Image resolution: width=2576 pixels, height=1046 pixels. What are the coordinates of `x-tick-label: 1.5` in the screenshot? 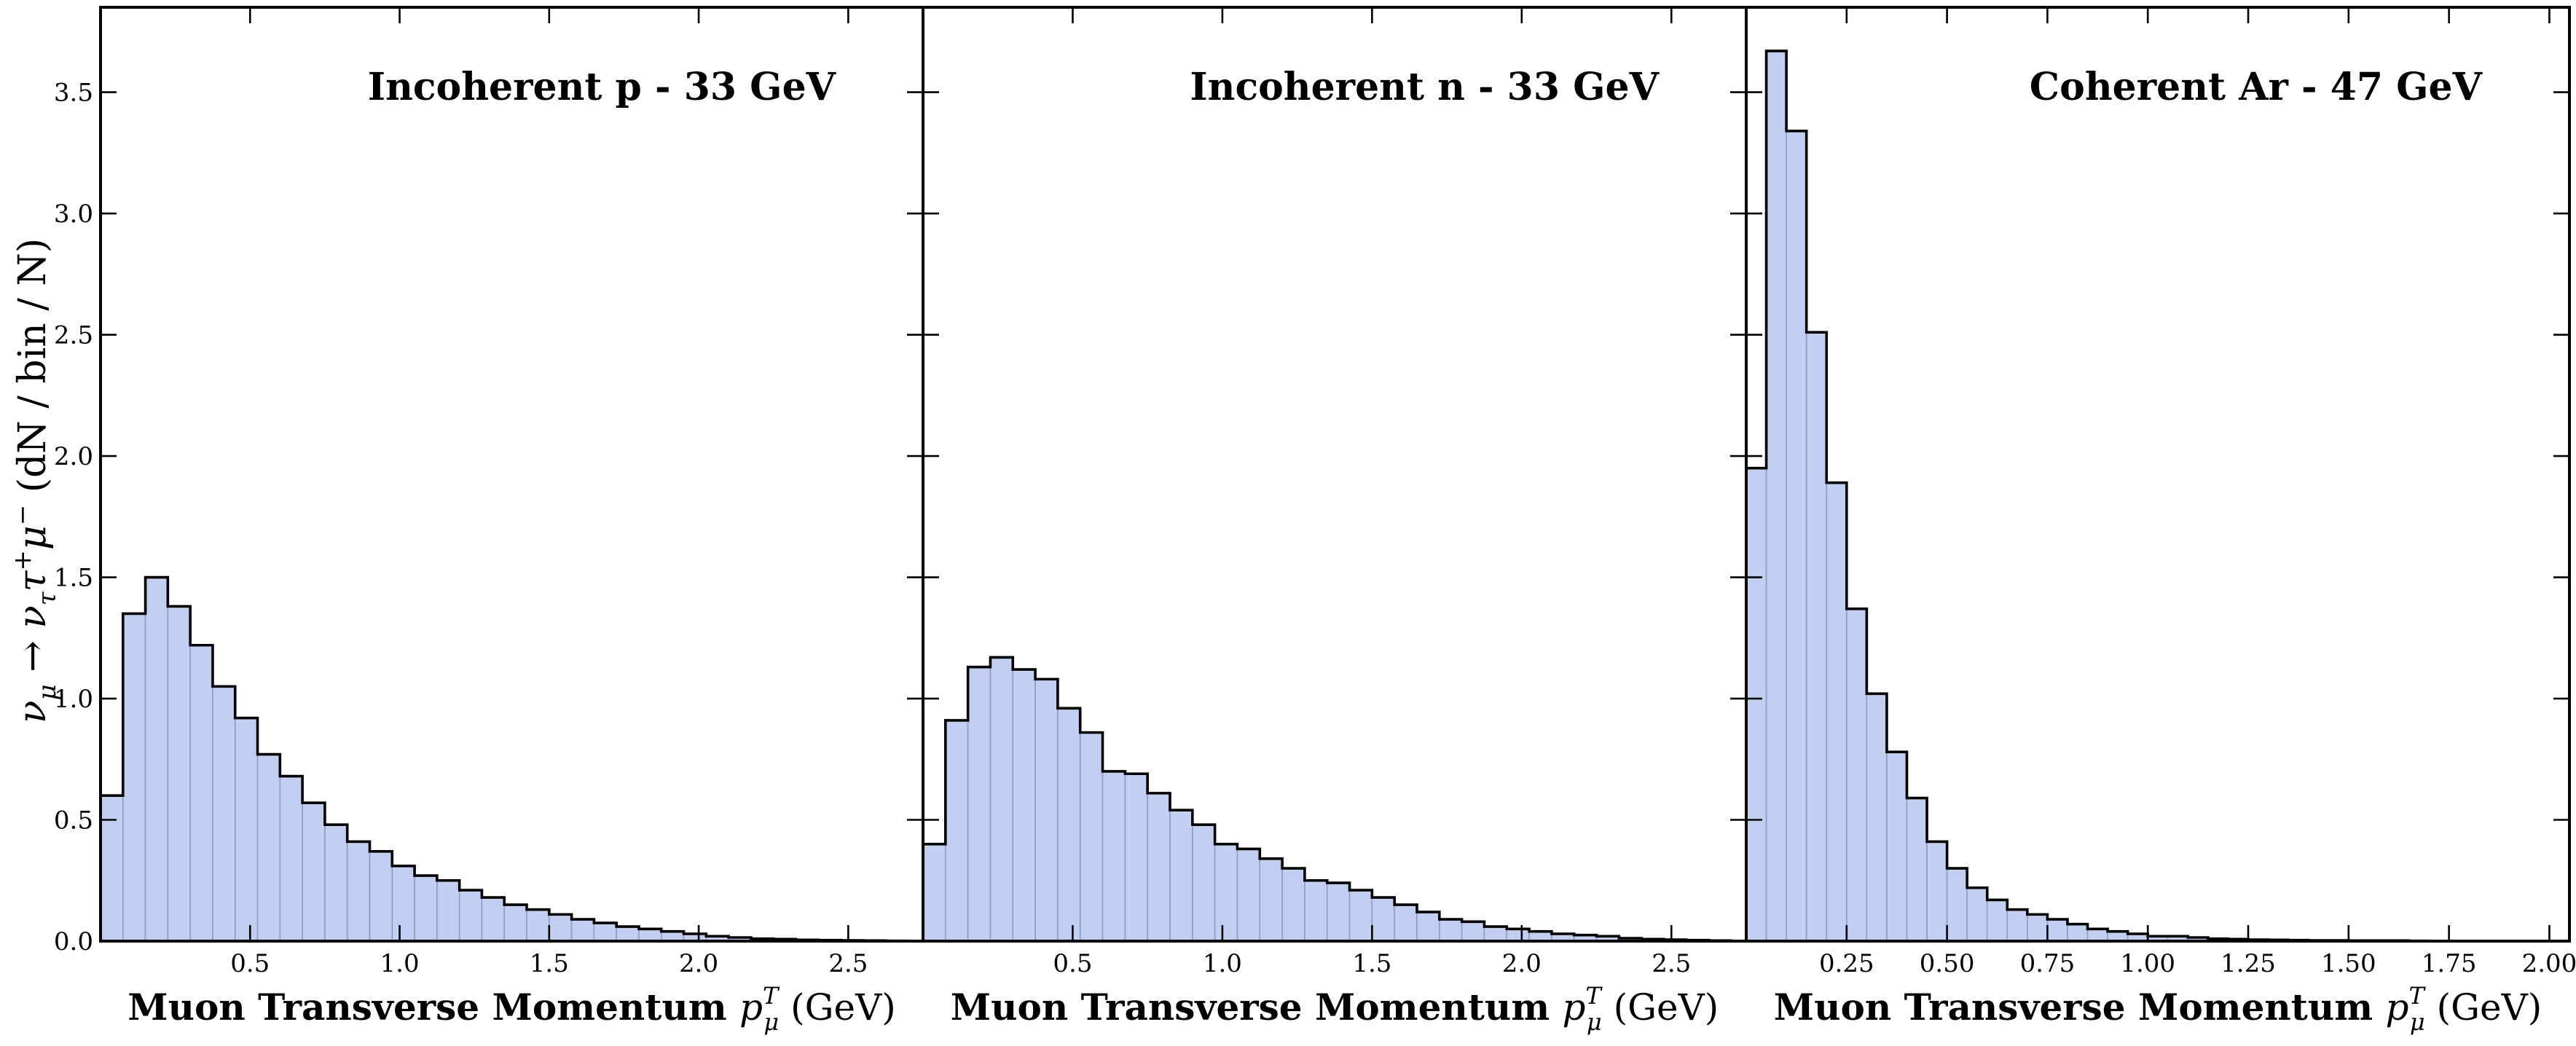 It's located at (1371, 963).